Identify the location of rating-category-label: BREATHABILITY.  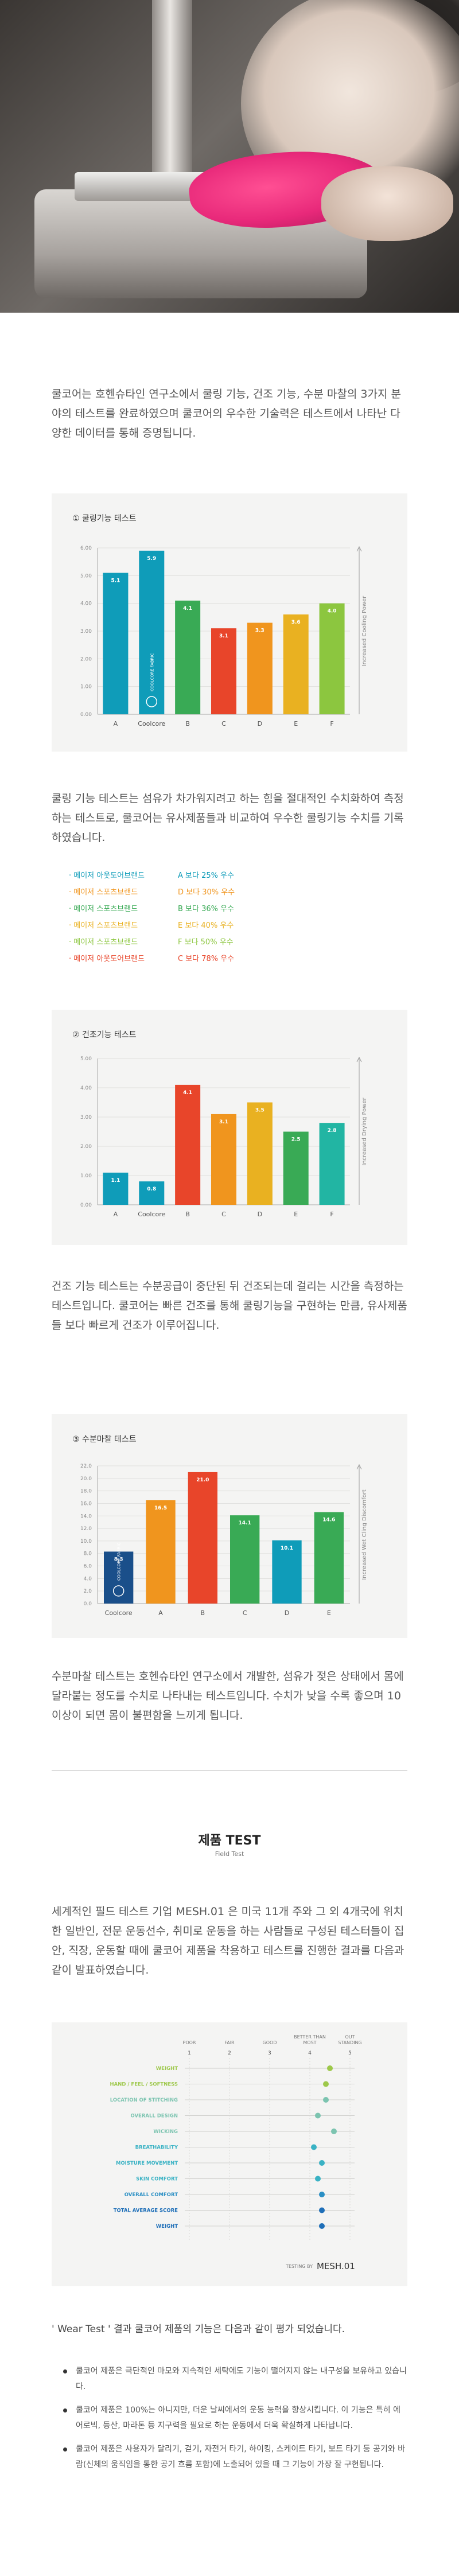
(157, 2148).